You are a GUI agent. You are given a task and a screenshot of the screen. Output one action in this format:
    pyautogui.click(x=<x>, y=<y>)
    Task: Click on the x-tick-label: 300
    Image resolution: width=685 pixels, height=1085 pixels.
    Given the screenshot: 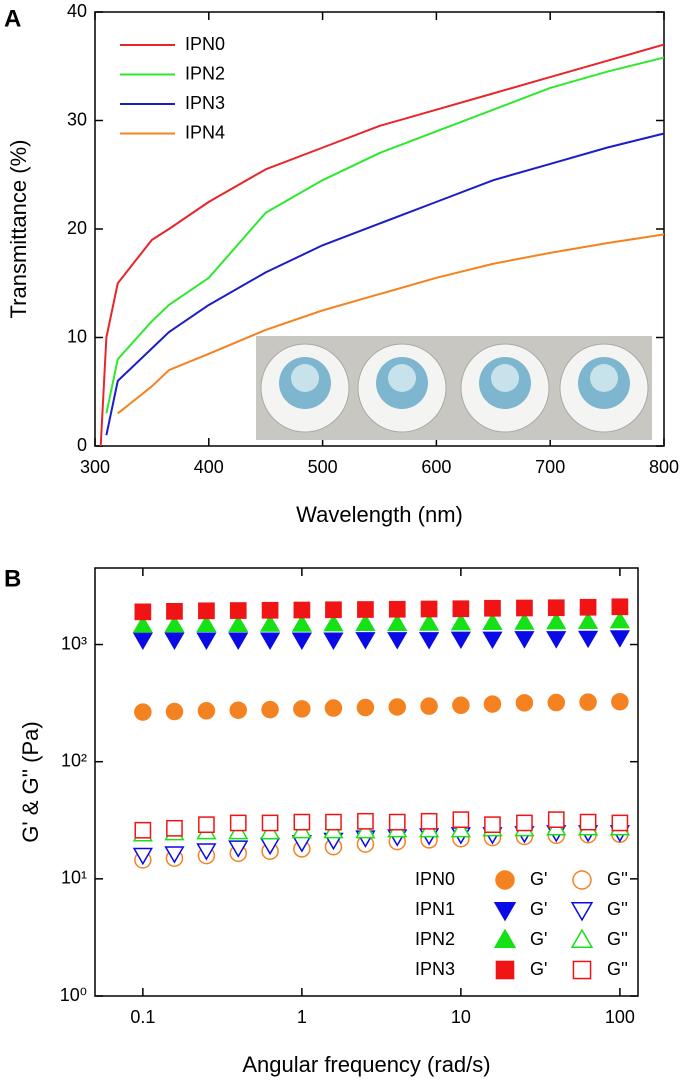 What is the action you would take?
    pyautogui.click(x=95, y=467)
    